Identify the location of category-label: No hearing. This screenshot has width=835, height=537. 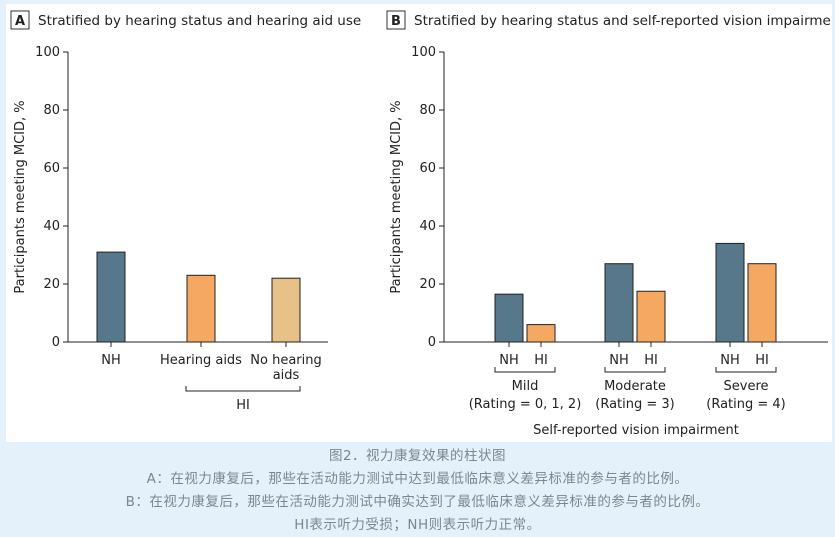
(285, 360).